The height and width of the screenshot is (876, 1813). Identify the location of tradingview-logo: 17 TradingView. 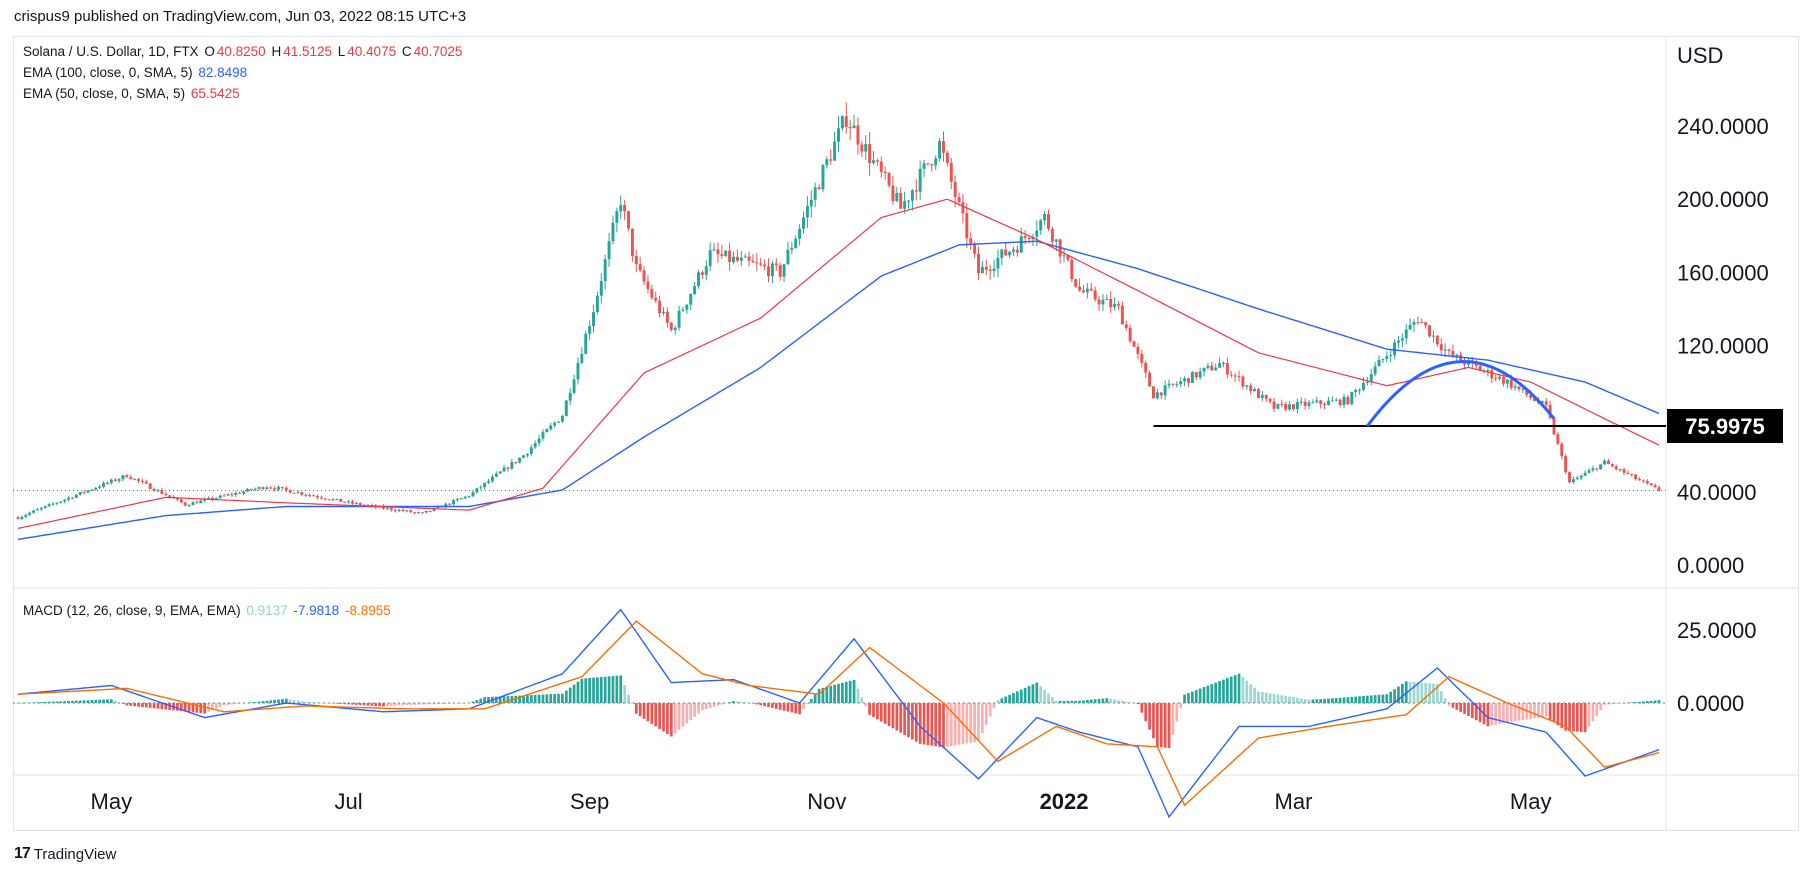
(65, 854).